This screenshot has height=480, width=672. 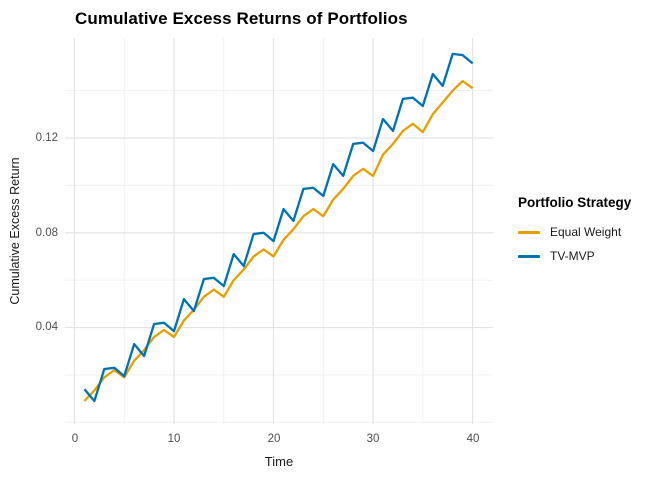 I want to click on x-tick-label: 10, so click(x=174, y=439).